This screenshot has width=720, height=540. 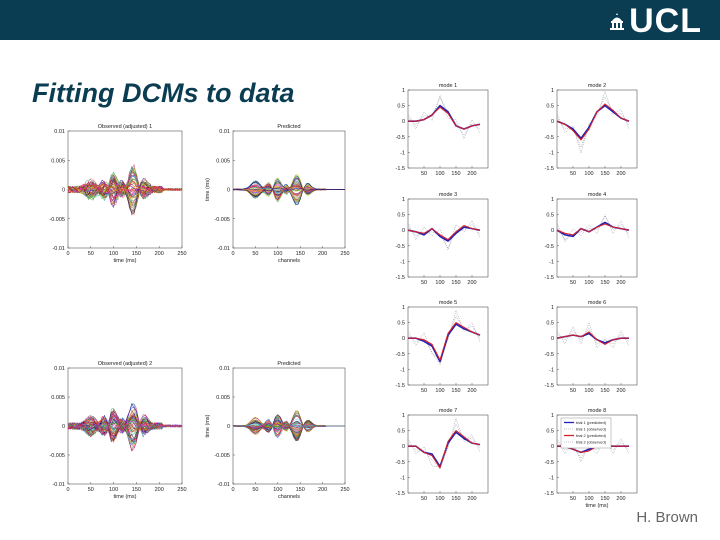 What do you see at coordinates (58, 249) in the screenshot?
I see `obs1-ytick-label: -0.01` at bounding box center [58, 249].